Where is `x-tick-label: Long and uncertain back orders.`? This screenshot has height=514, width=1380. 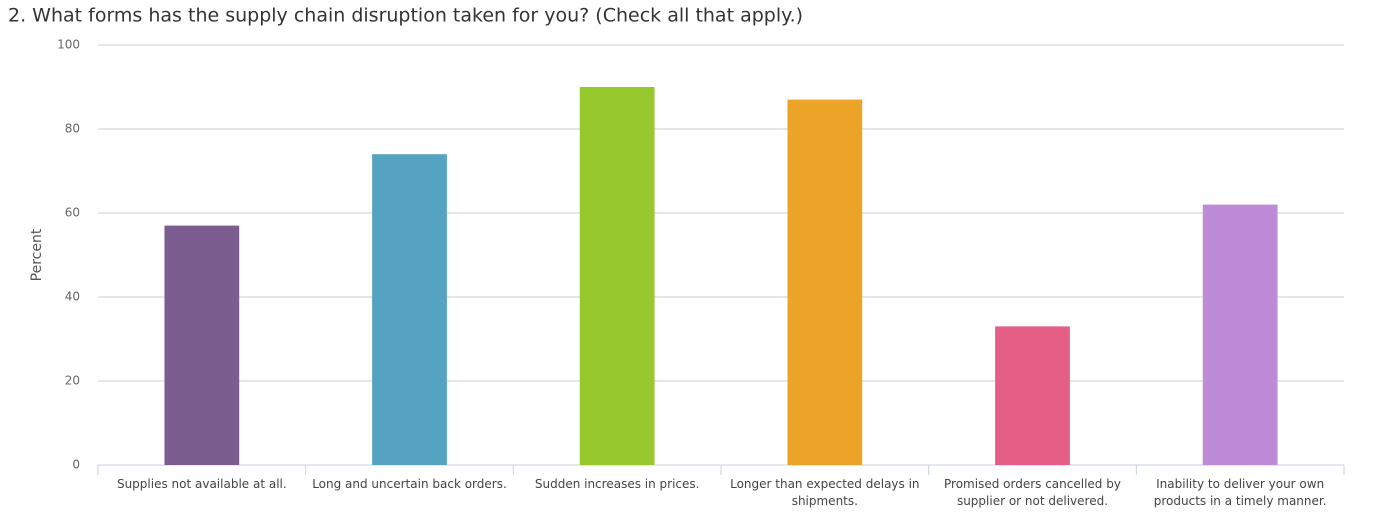 x-tick-label: Long and uncertain back orders. is located at coordinates (409, 484).